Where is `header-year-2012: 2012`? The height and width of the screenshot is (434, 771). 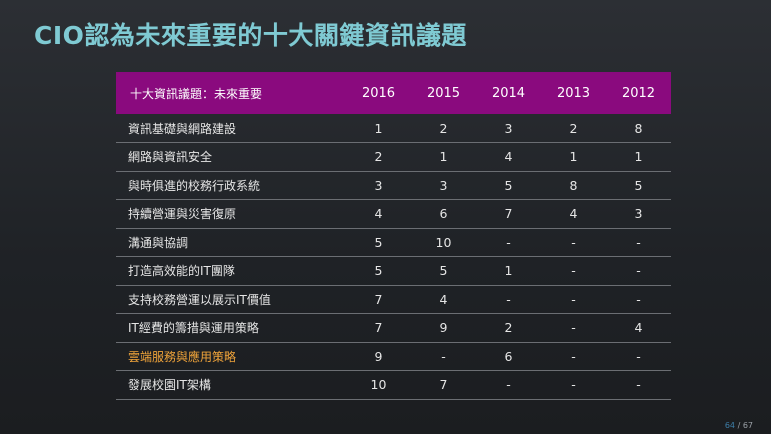 header-year-2012: 2012 is located at coordinates (638, 93).